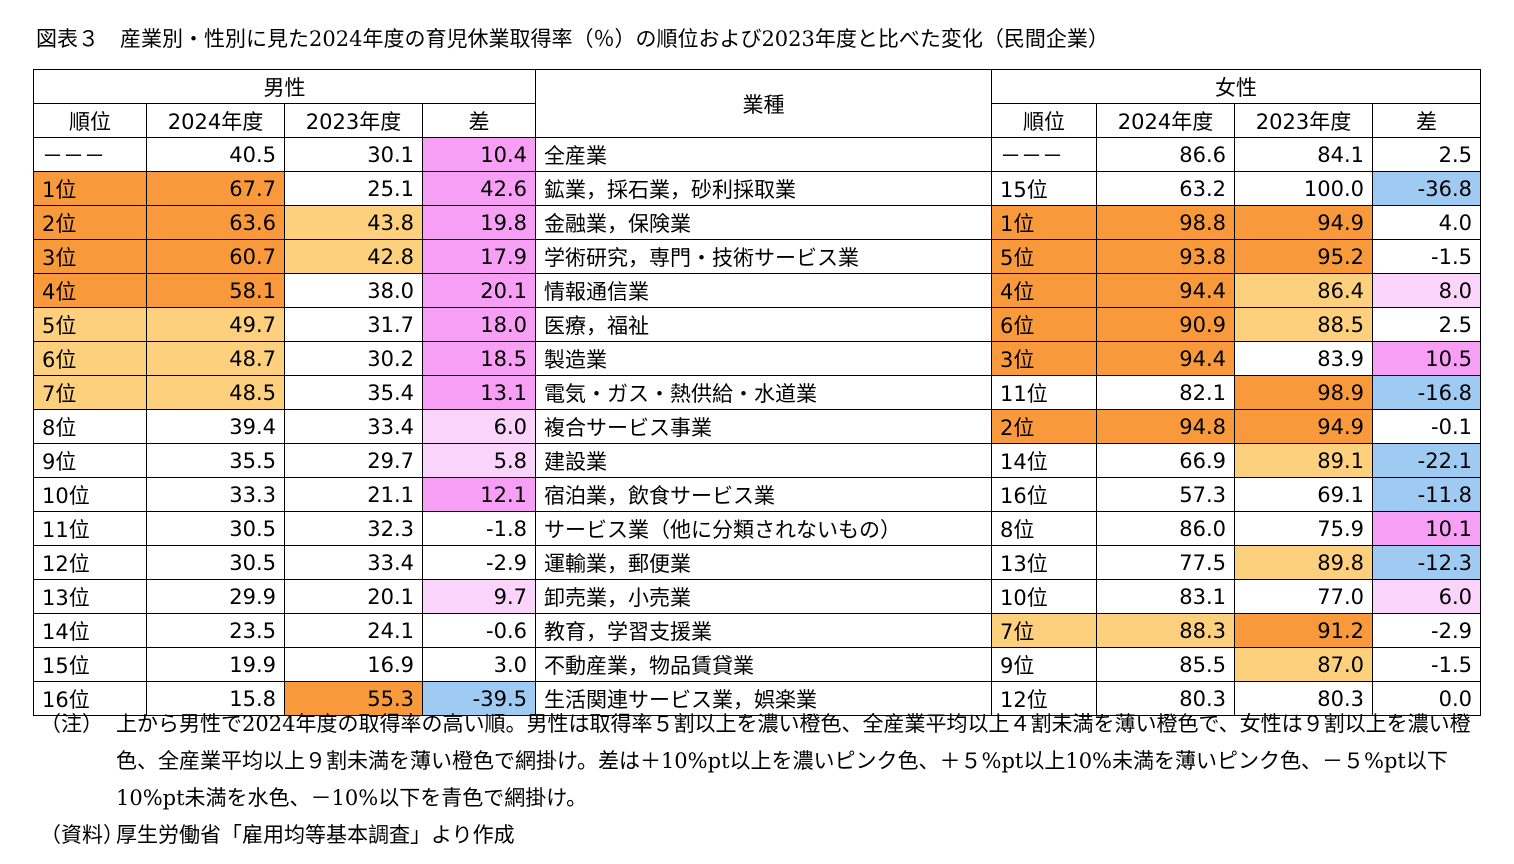  What do you see at coordinates (479, 596) in the screenshot?
I see `male-diff-cell: 9.7` at bounding box center [479, 596].